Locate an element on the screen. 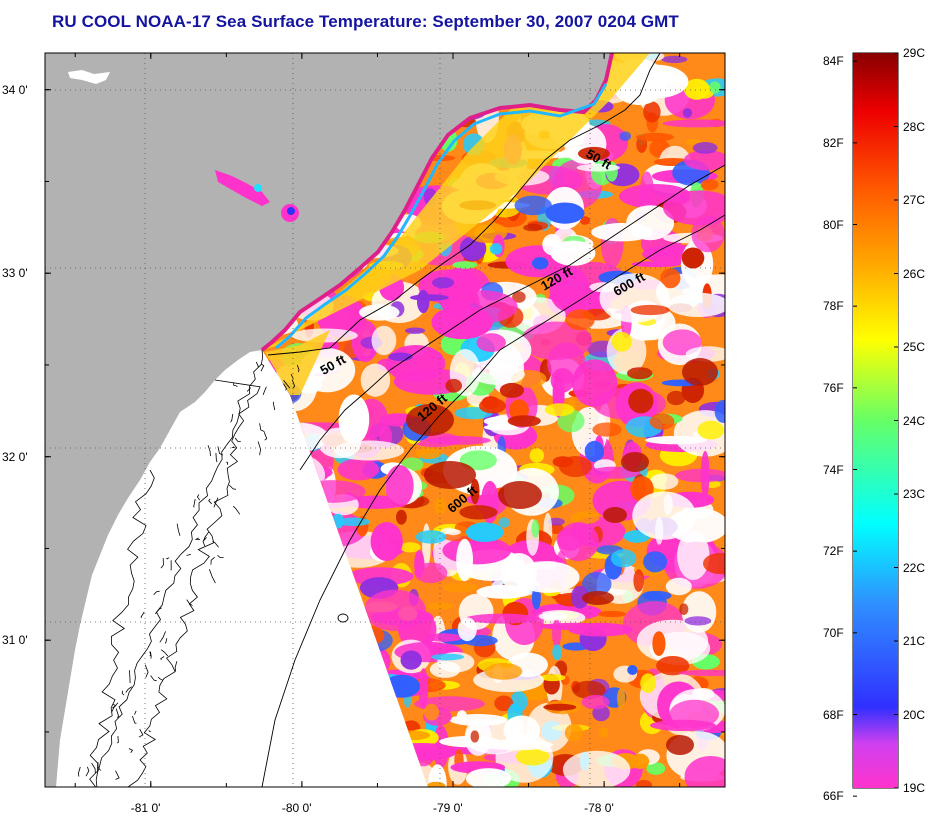  colorbar-c-label: 22C is located at coordinates (914, 567).